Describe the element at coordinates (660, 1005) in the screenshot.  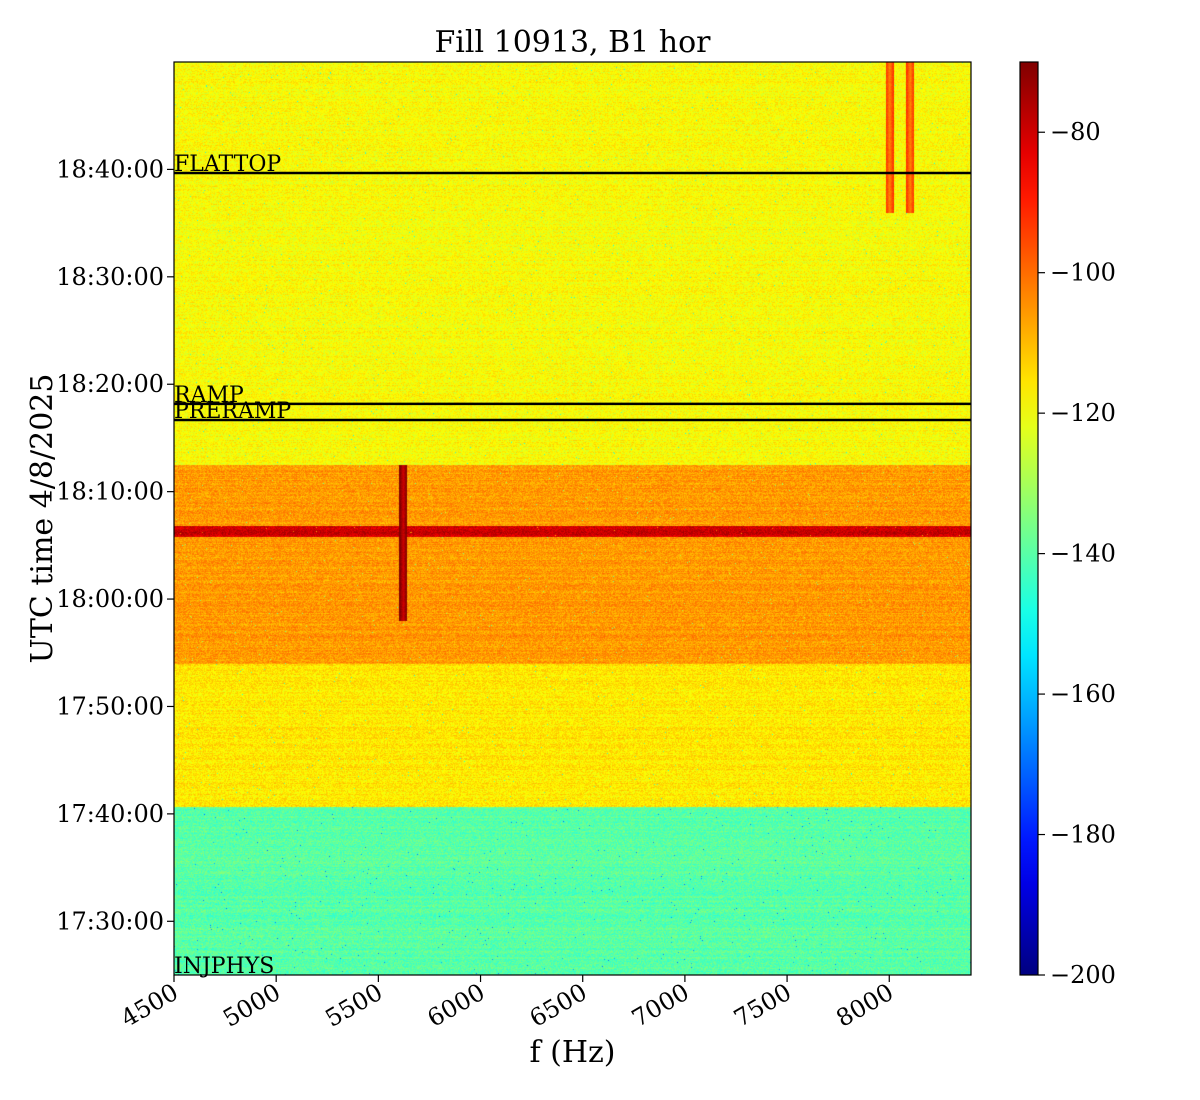
I see `x-tick-label: 7000` at that location.